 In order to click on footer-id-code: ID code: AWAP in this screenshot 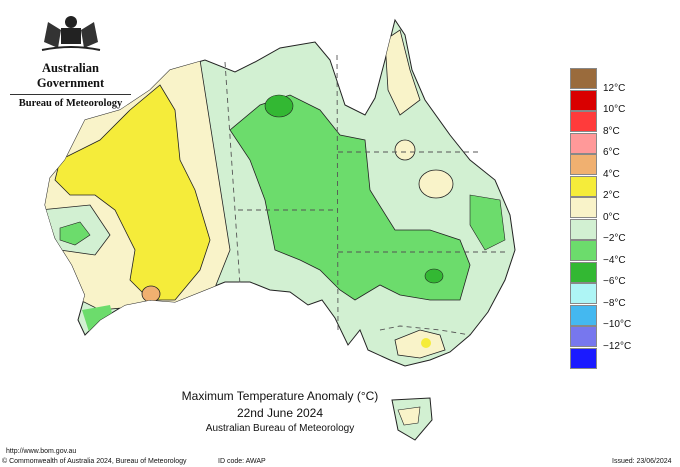, I will do `click(242, 461)`.